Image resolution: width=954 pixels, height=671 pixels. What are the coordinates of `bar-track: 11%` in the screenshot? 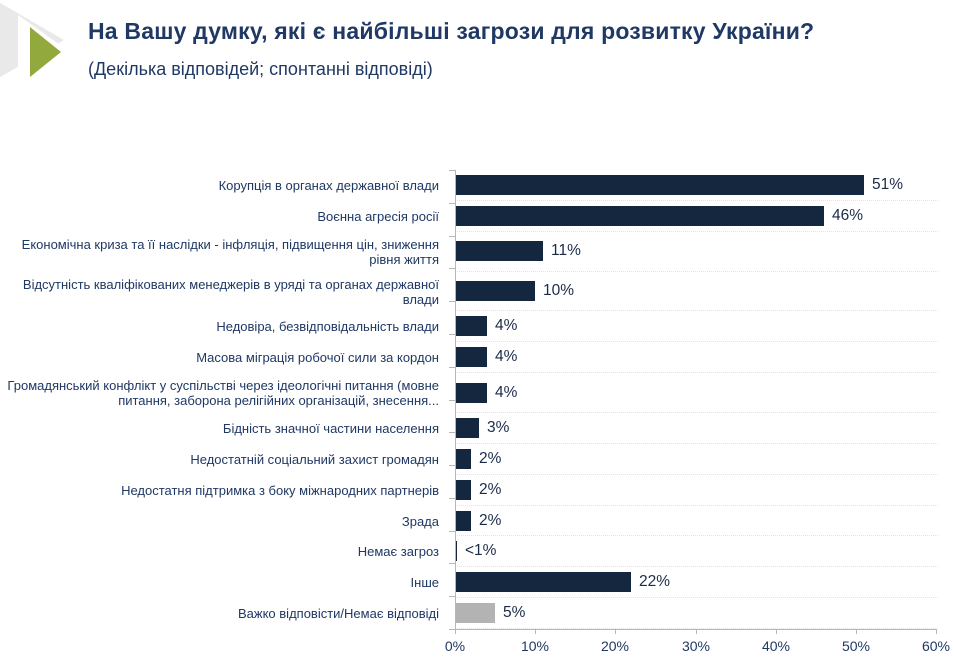 It's located at (696, 252).